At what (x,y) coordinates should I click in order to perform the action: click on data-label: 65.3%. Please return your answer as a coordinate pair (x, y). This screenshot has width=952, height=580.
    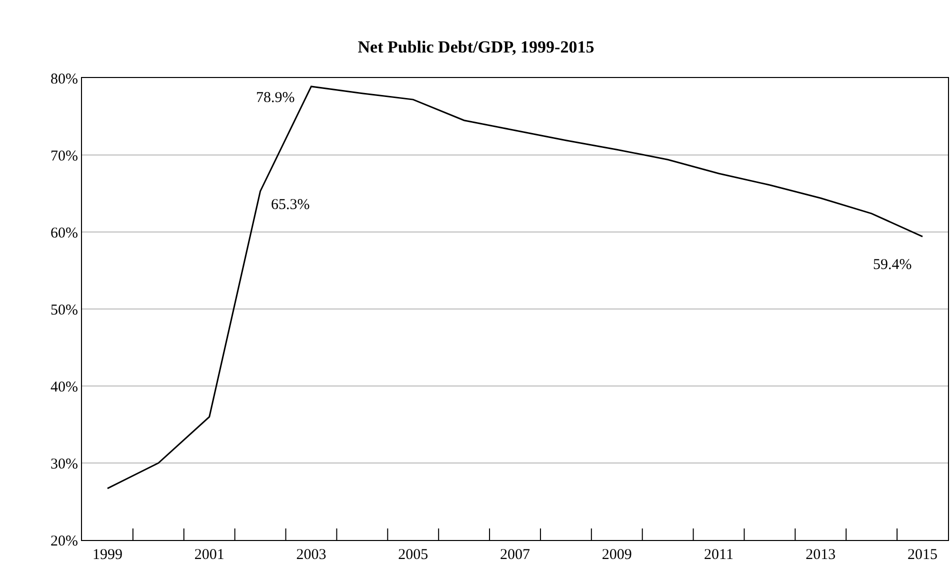
    Looking at the image, I should click on (290, 205).